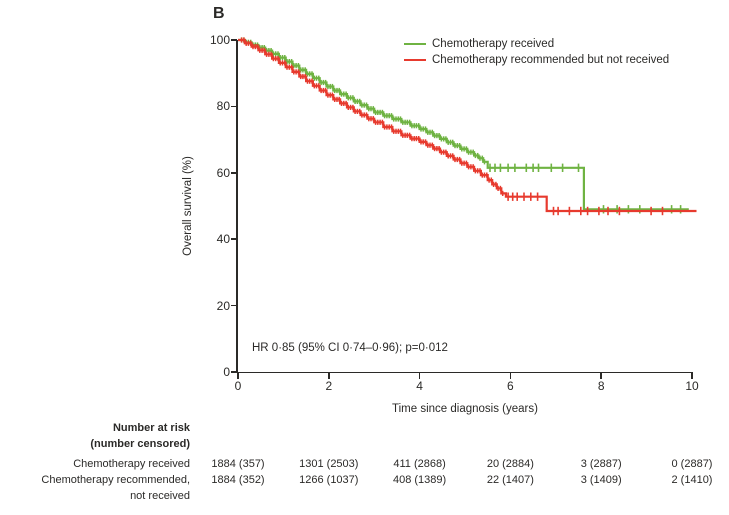 The image size is (729, 515). What do you see at coordinates (493, 44) in the screenshot?
I see `legend-label-received: Chemotherapy received` at bounding box center [493, 44].